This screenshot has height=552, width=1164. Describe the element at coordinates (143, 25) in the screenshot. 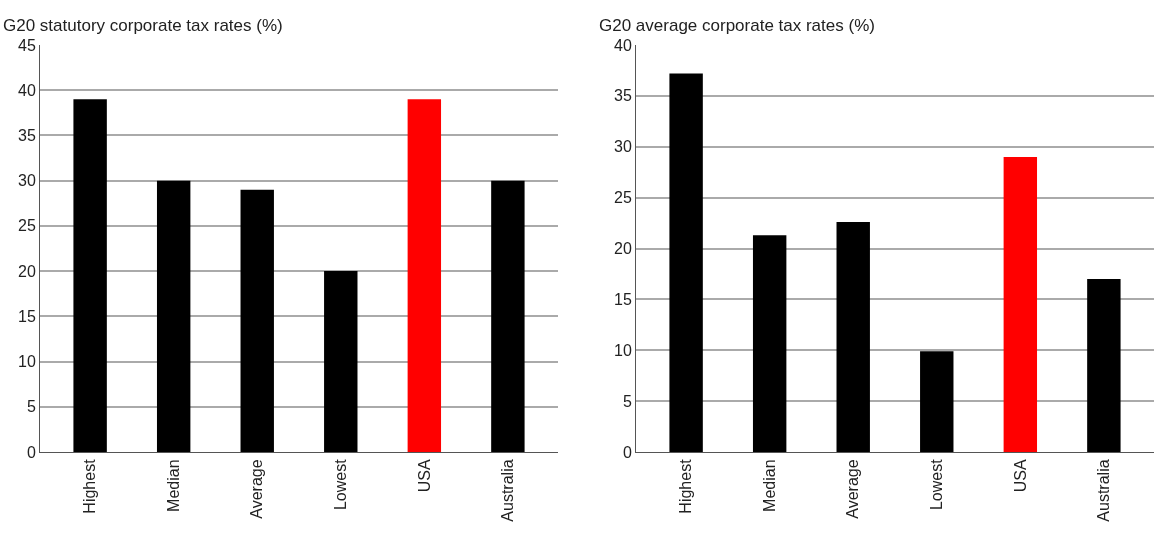

I see `chart-title: G20 statutory corporate tax rates (%)` at that location.